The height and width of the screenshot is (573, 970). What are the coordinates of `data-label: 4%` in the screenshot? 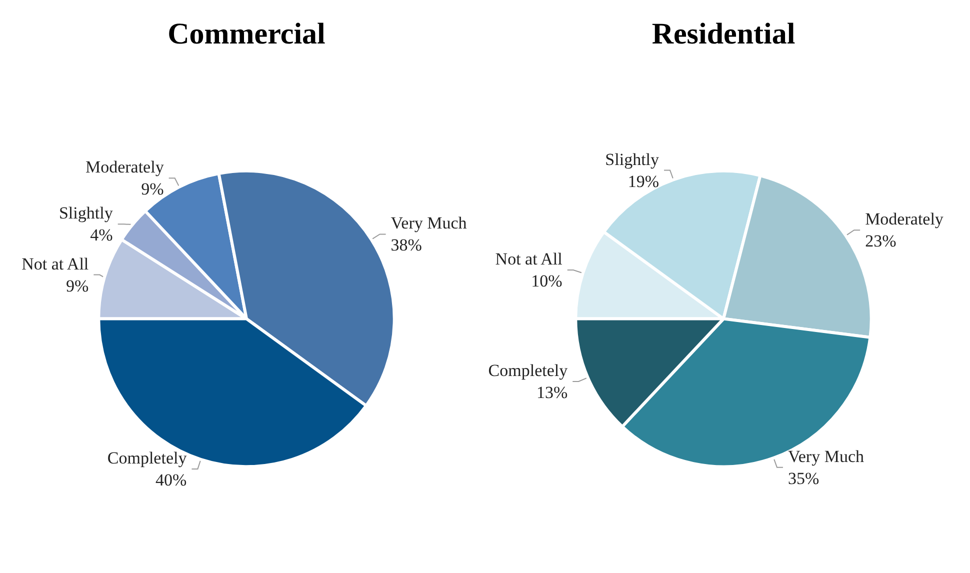 It's located at (101, 235).